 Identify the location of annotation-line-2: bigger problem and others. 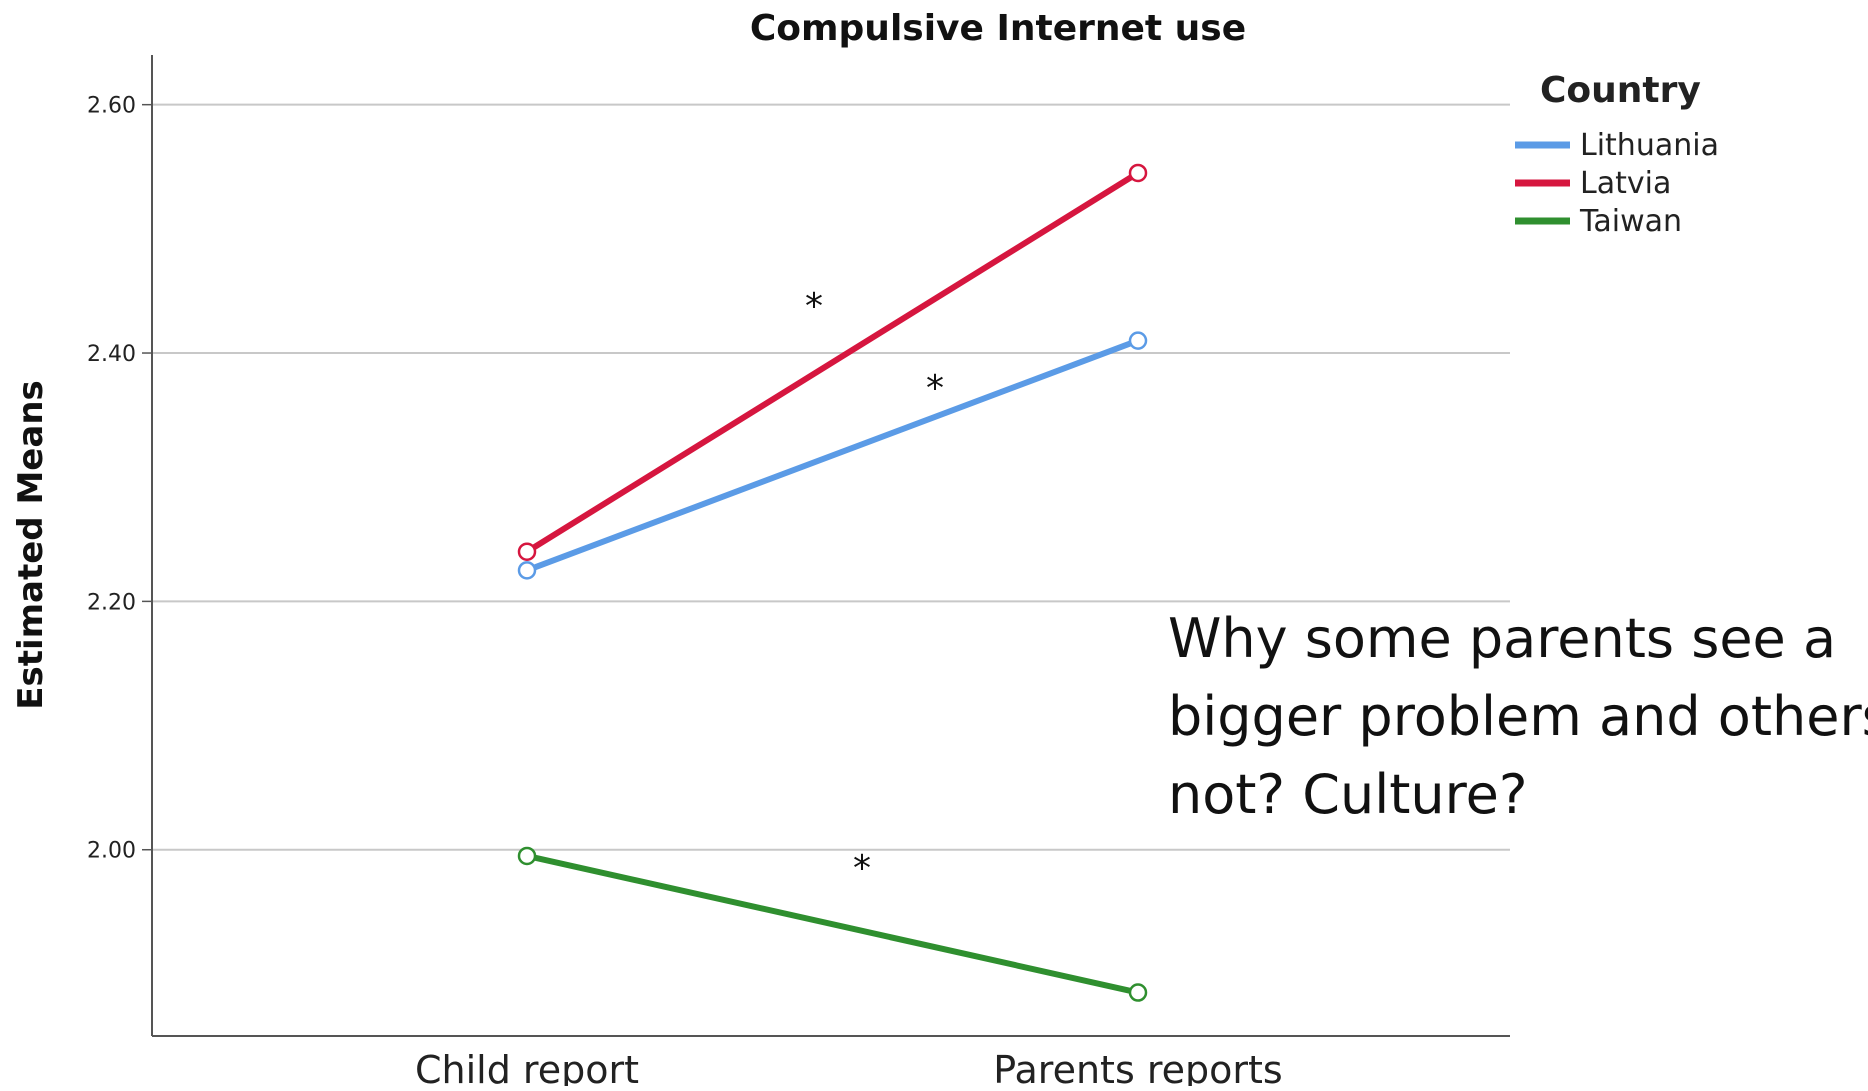
(1518, 716).